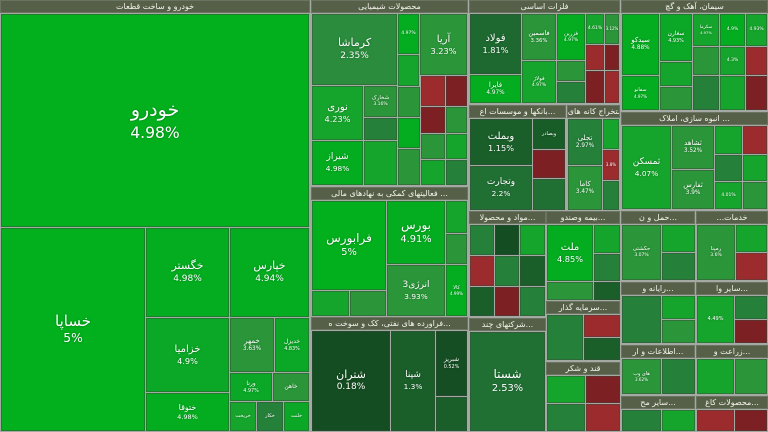  I want to click on sector-header: ...شرکتهای چند, so click(507, 324).